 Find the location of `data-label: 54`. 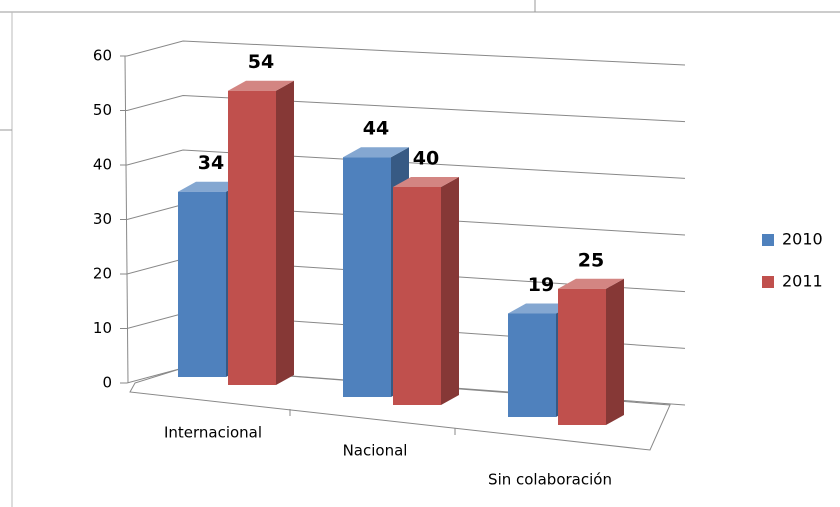

data-label: 54 is located at coordinates (261, 62).